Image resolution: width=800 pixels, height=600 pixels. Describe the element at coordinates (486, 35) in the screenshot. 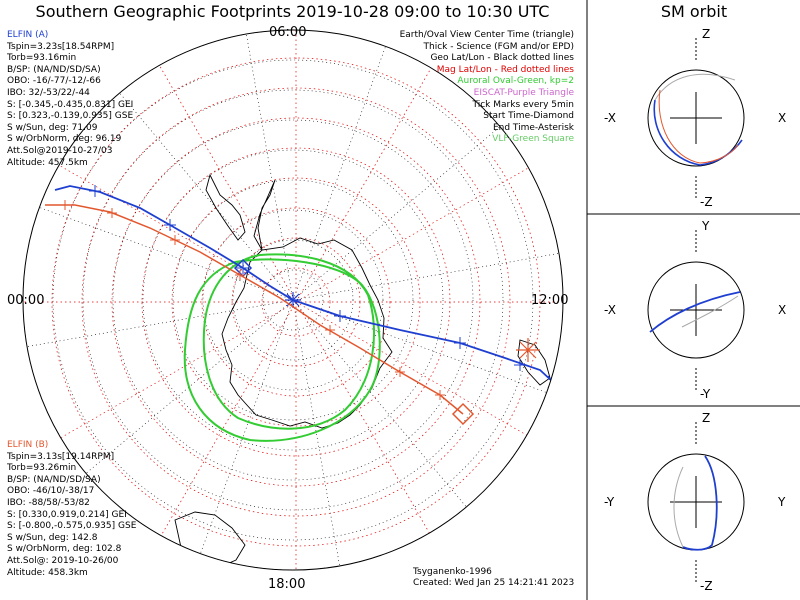

I see `legend-item: Earth/Oval View Center Time (triangle)` at that location.